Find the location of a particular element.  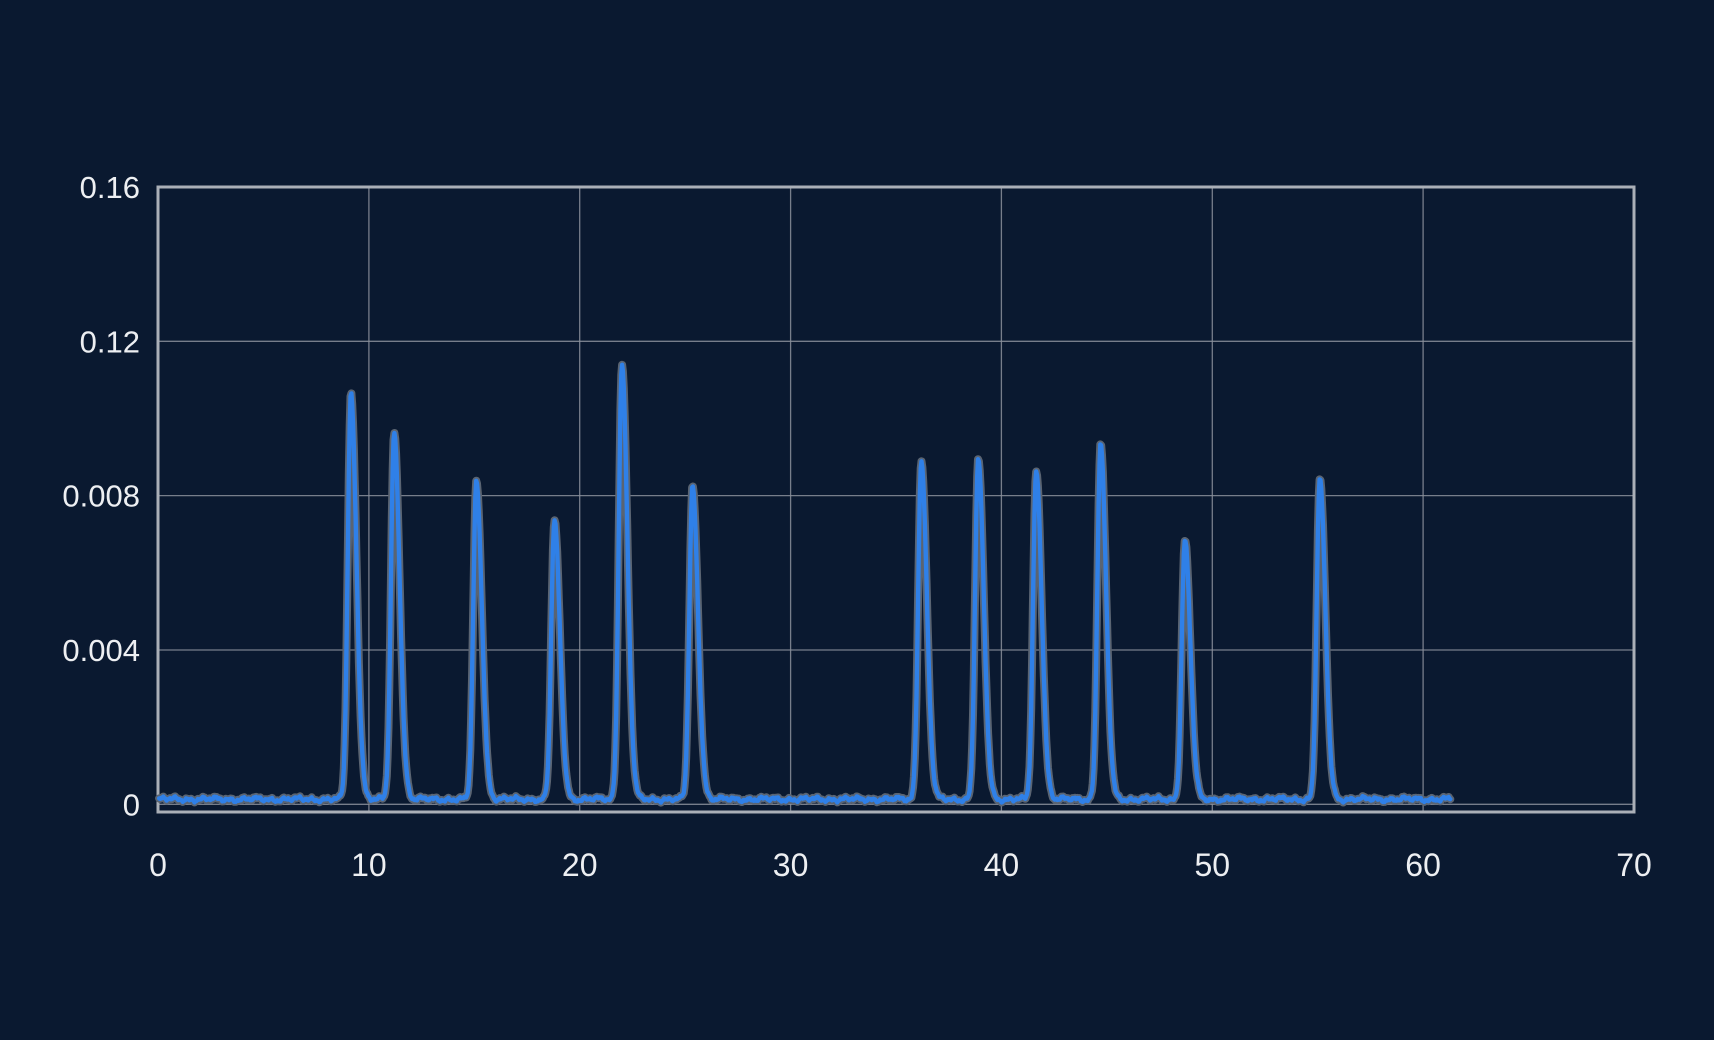

x-tick-label: 30 is located at coordinates (791, 865).